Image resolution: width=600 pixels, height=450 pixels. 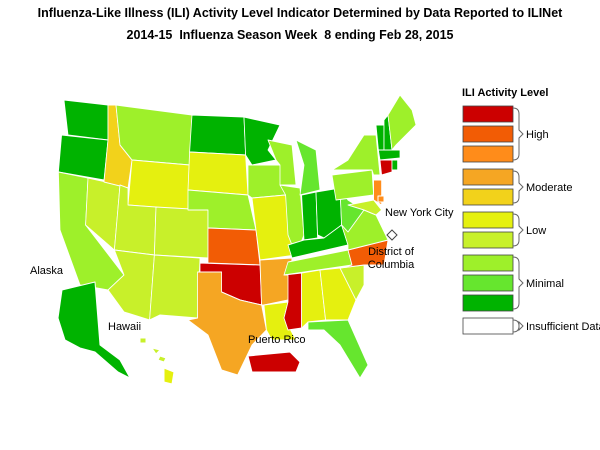 I want to click on map-label: Columbia, so click(x=391, y=265).